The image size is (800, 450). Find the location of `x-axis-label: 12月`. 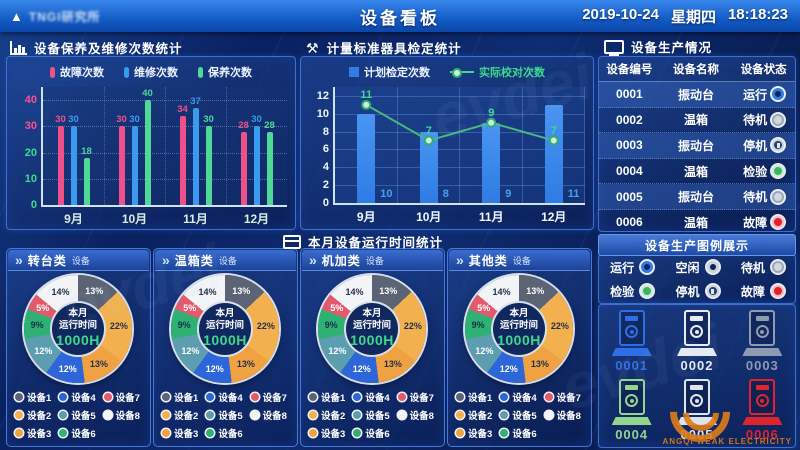

x-axis-label: 12月 is located at coordinates (256, 219).